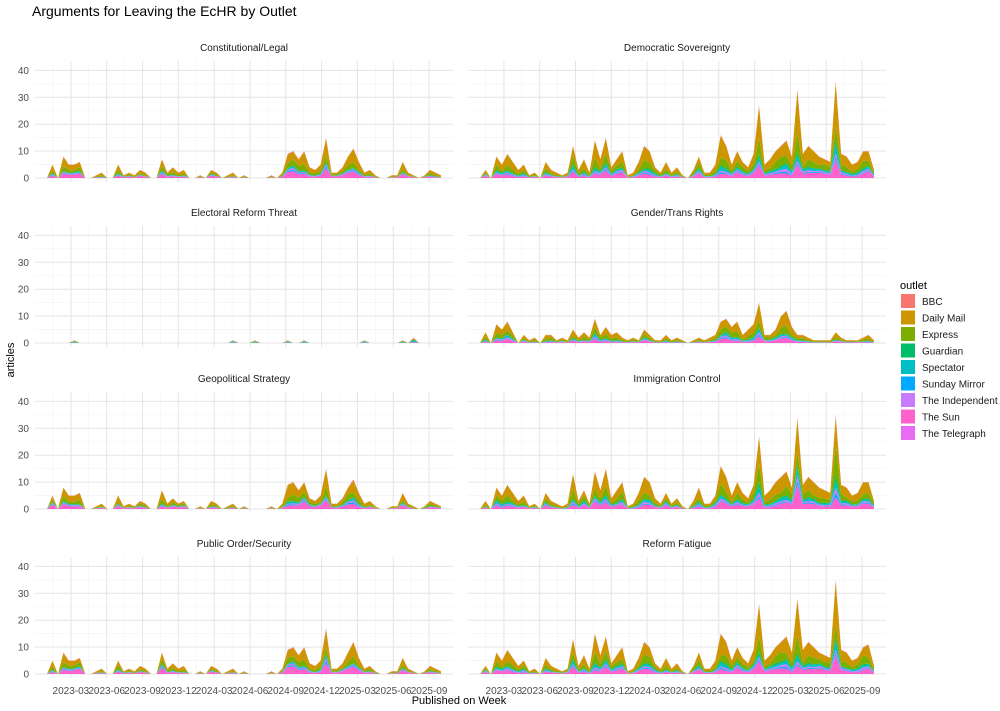  I want to click on panel: Geopolitical Strategy 0 10 20 30 40, so click(235, 445).